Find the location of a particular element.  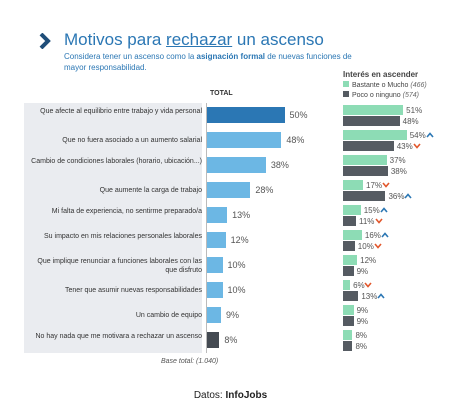

legend-item-high: Bastante o Mucho (466) is located at coordinates (385, 85).